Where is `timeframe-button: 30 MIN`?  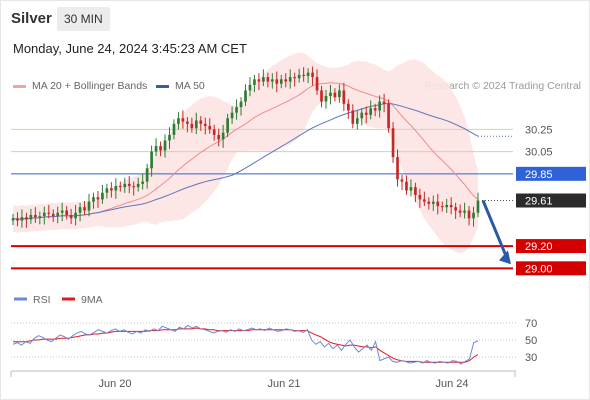
timeframe-button: 30 MIN is located at coordinates (83, 19).